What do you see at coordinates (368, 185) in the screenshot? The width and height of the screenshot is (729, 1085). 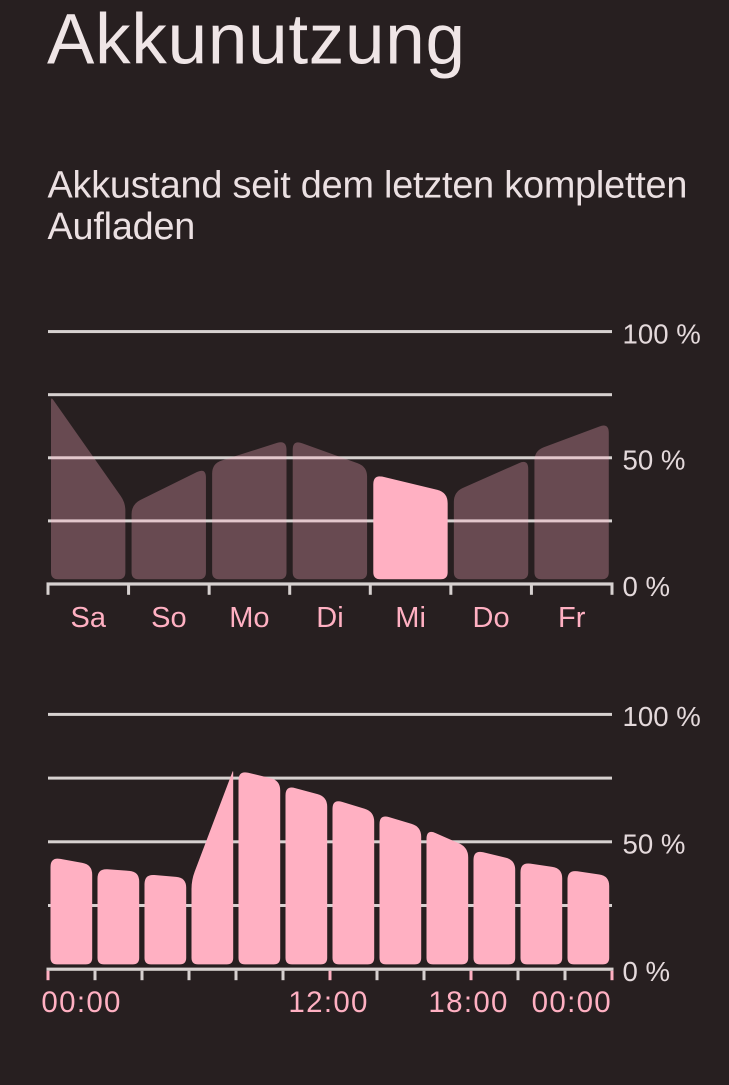 I see `svg-text:Akkustand seit dem letzten kom: Akkustand seit dem letzten kompletten` at bounding box center [368, 185].